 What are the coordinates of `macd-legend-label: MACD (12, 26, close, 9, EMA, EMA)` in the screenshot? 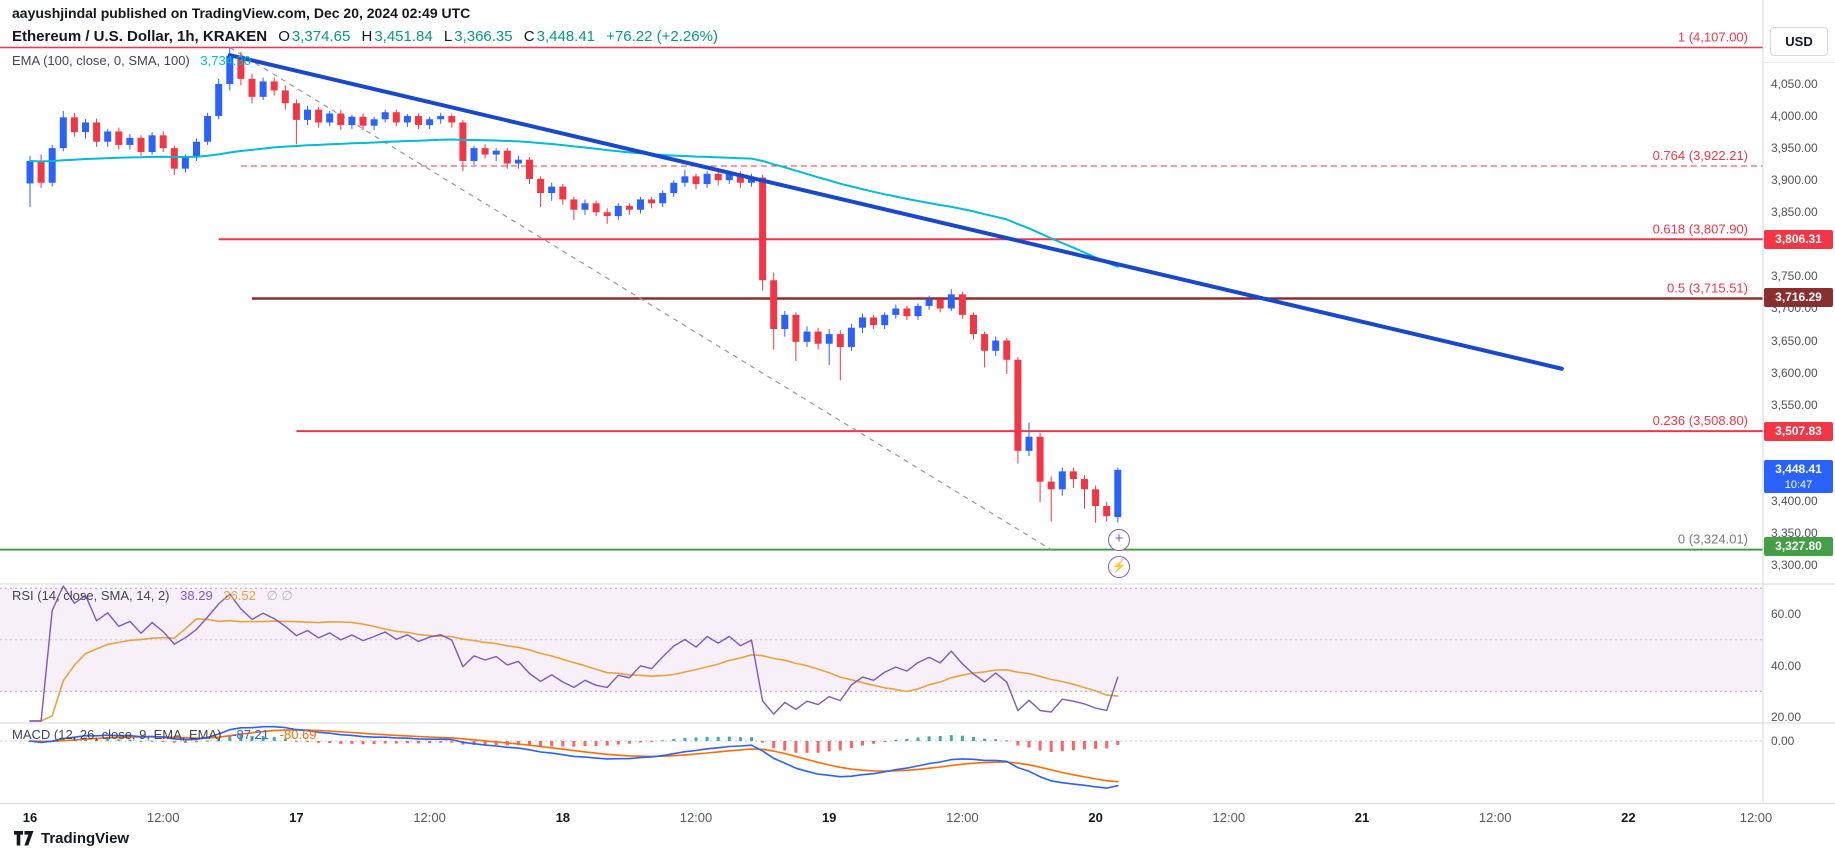 It's located at (117, 734).